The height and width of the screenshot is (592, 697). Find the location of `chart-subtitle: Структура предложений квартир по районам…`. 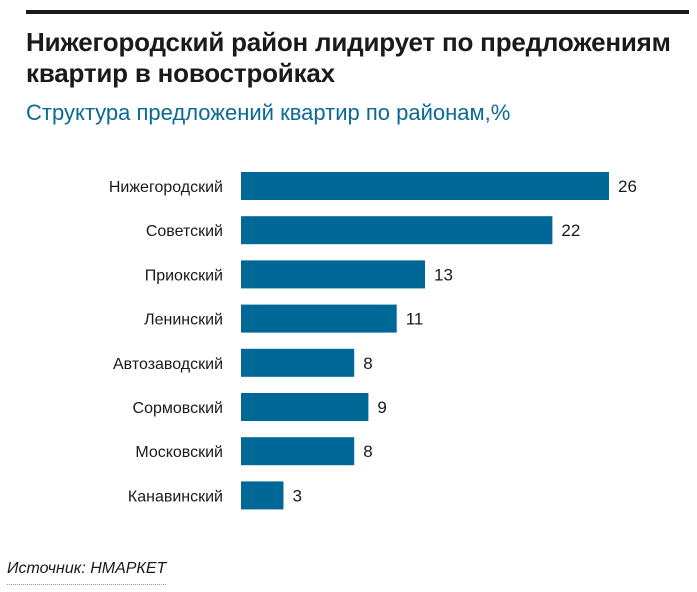

chart-subtitle: Структура предложений квартир по районам… is located at coordinates (268, 112).